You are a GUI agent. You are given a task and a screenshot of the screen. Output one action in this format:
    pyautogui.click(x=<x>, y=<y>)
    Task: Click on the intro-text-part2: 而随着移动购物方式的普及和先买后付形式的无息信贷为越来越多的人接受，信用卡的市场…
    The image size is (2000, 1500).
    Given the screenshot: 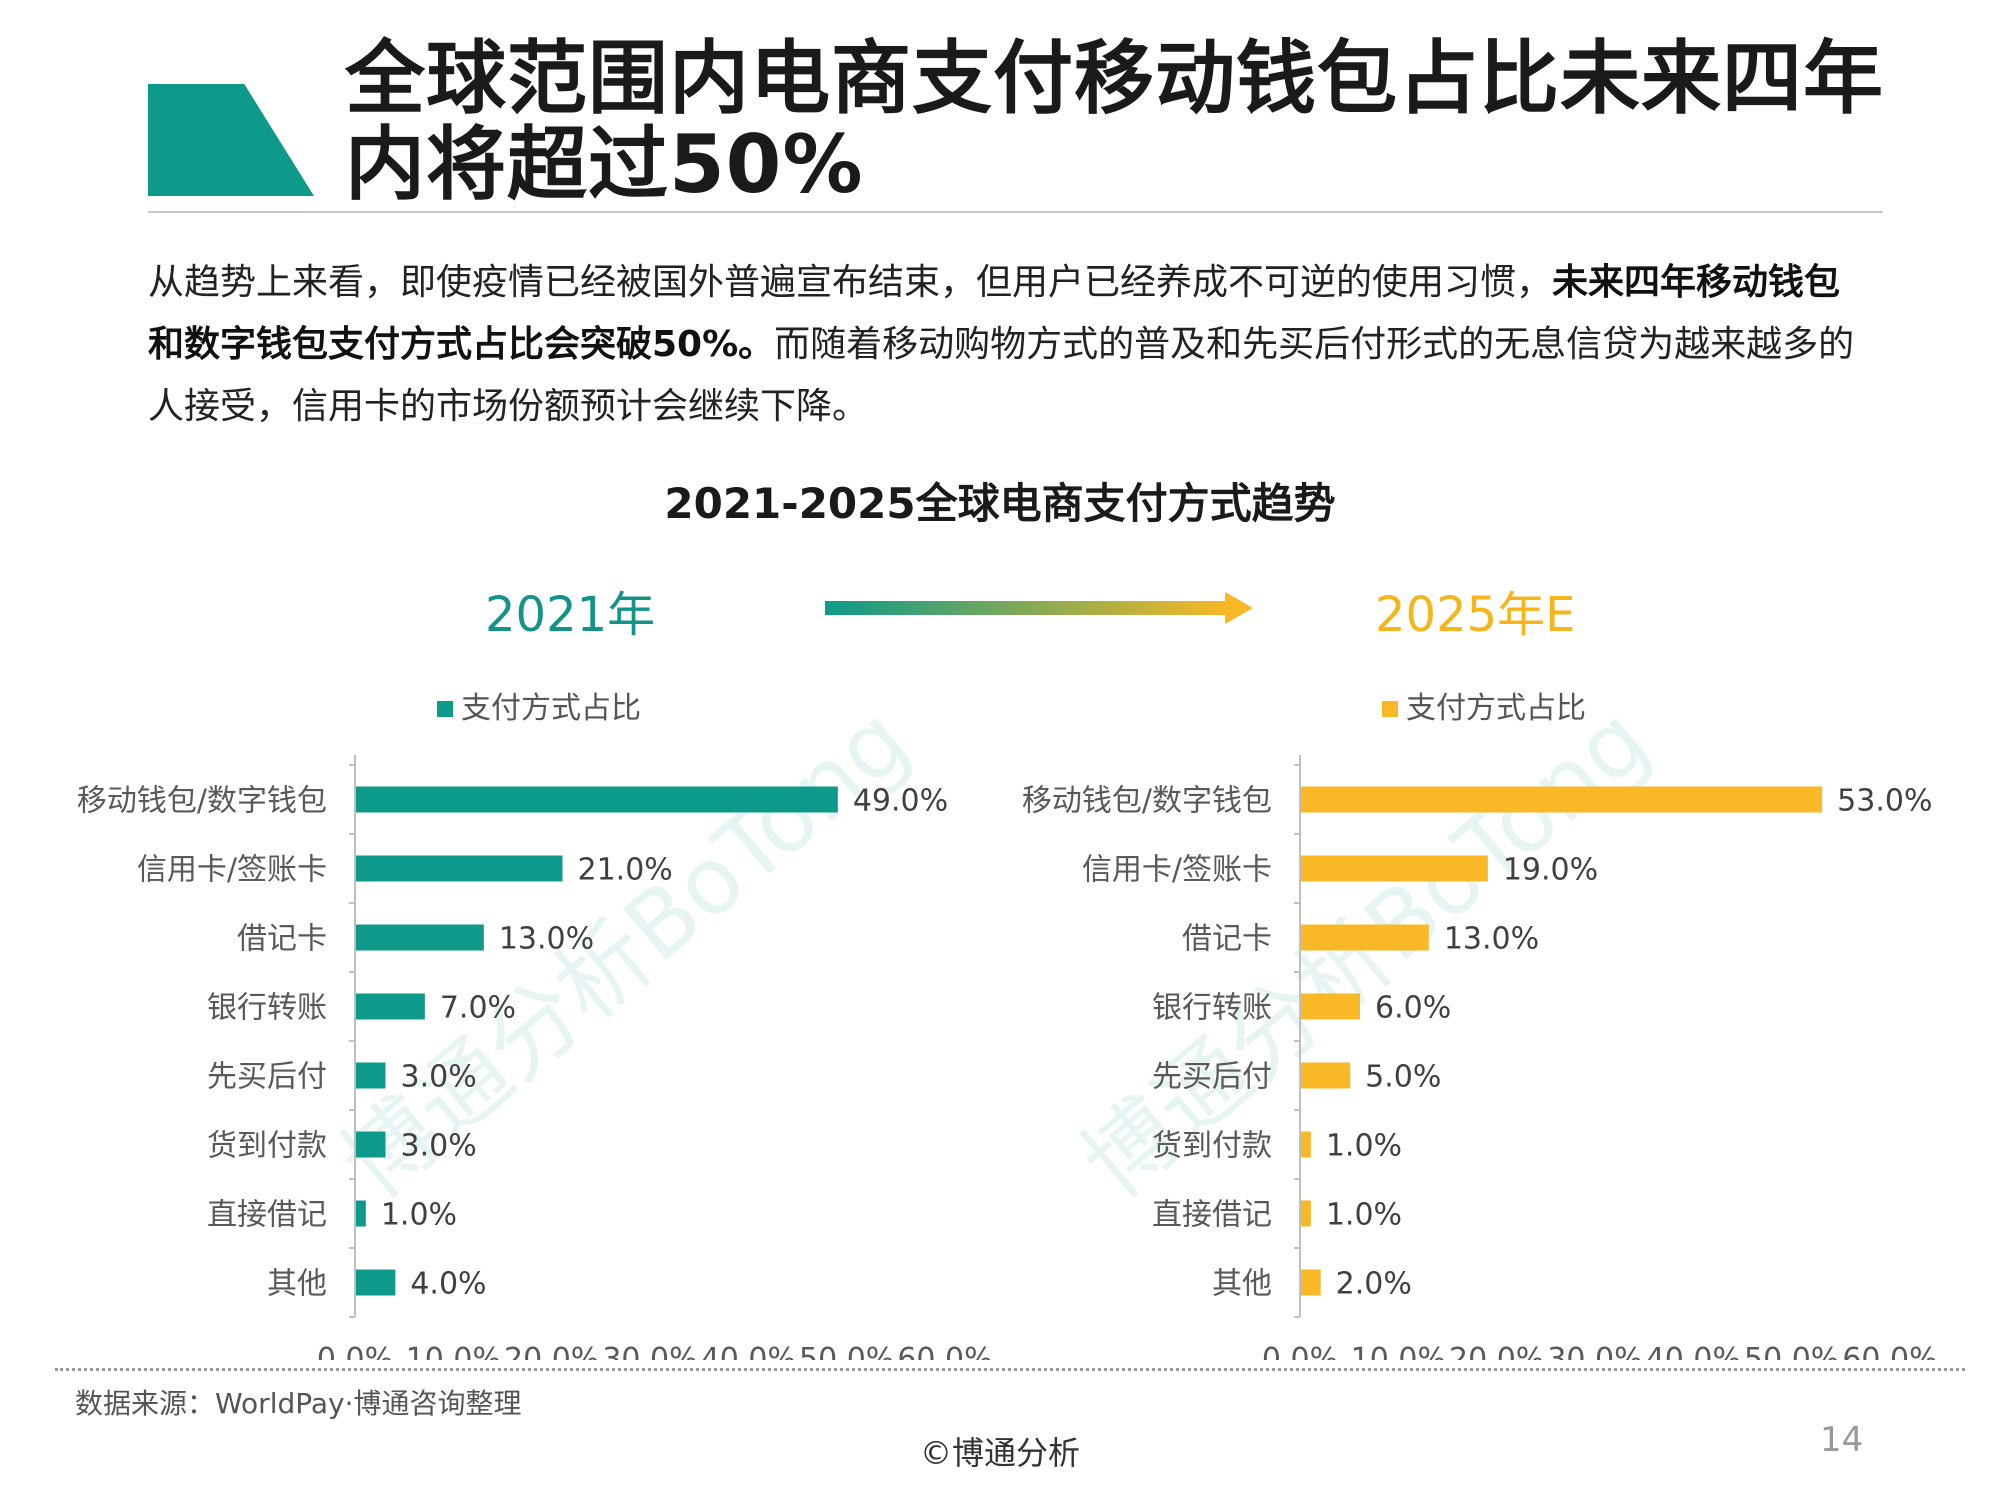 What is the action you would take?
    pyautogui.click(x=1001, y=375)
    